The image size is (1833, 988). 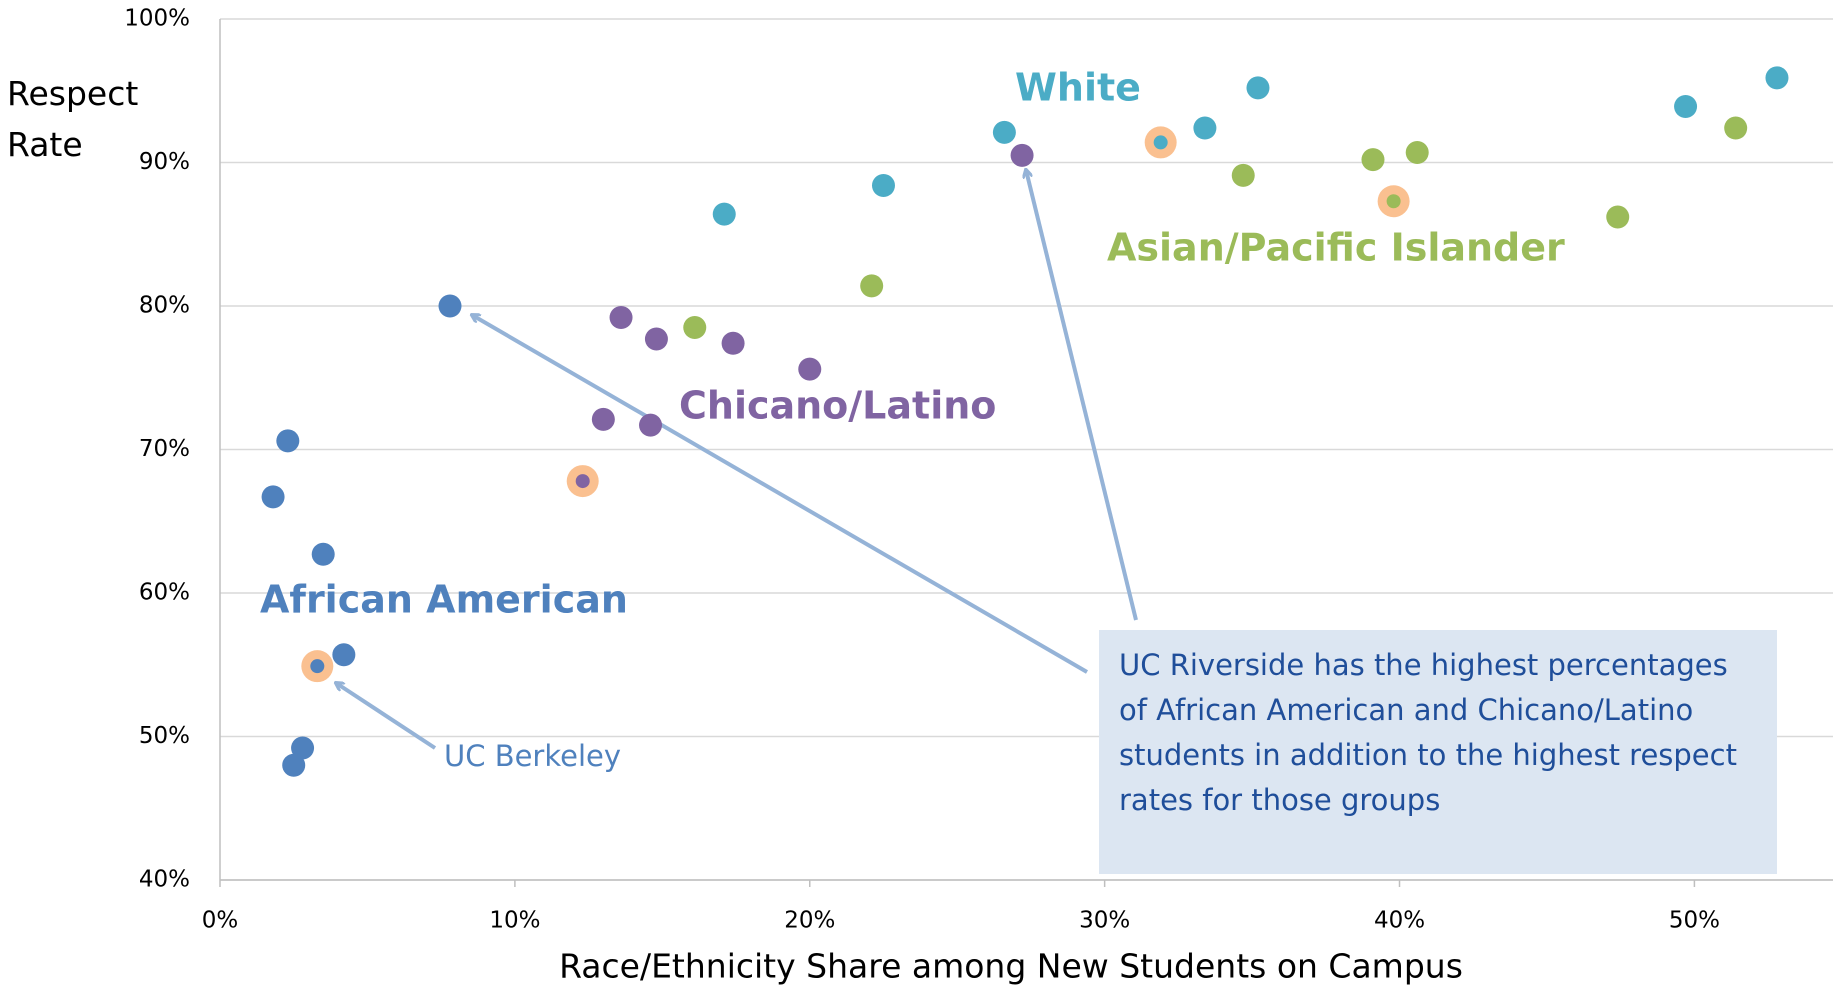 What do you see at coordinates (1694, 921) in the screenshot?
I see `x-tick-label: 50%` at bounding box center [1694, 921].